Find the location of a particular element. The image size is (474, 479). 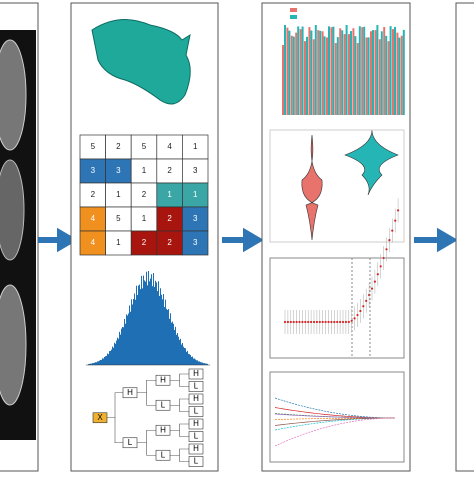

histogram is located at coordinates (148, 317).